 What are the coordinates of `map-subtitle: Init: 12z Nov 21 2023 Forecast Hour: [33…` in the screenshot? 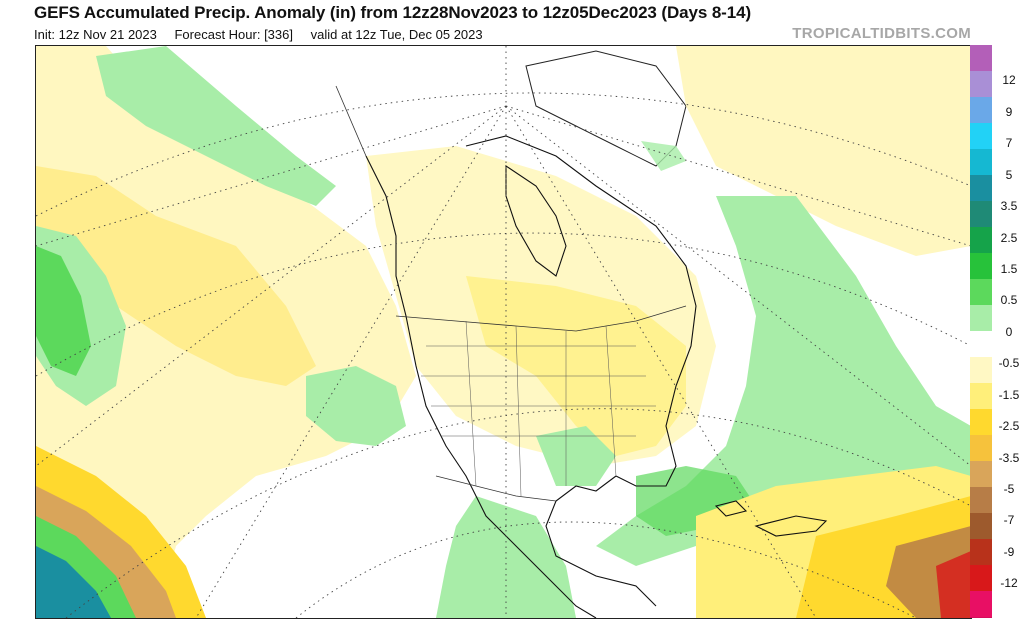 It's located at (265, 34).